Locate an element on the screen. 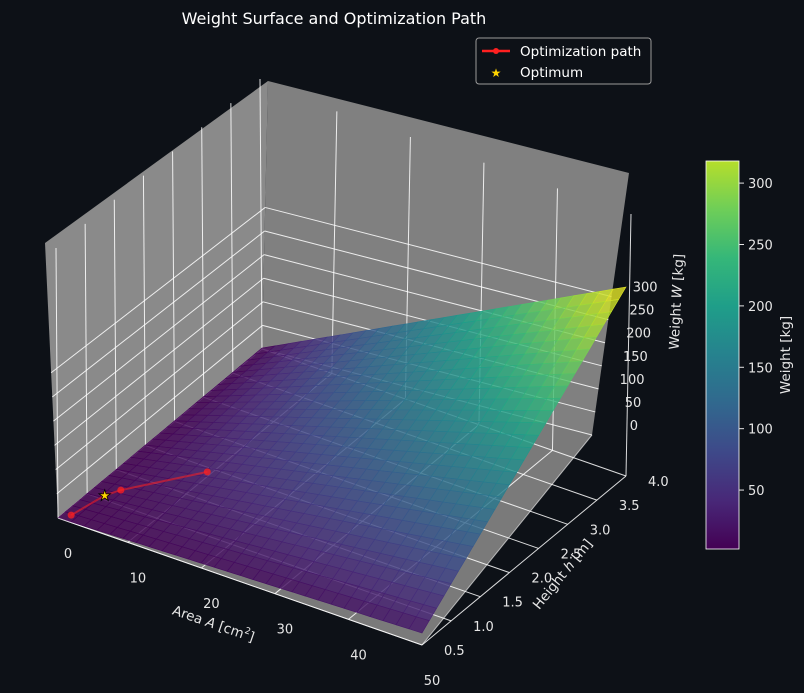 This screenshot has height=693, width=804. legend-box is located at coordinates (563, 61).